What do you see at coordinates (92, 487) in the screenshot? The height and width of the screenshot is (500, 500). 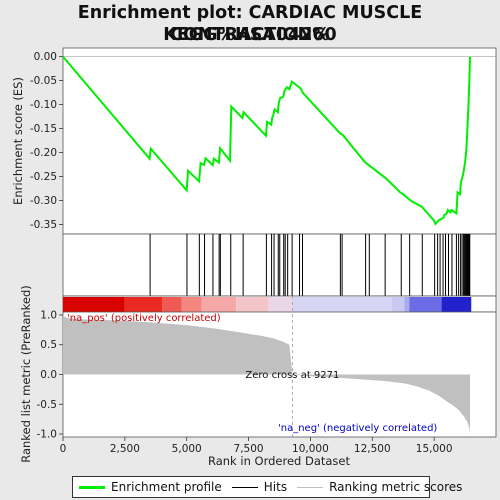 I see `legend-swatch-enrichment` at bounding box center [92, 487].